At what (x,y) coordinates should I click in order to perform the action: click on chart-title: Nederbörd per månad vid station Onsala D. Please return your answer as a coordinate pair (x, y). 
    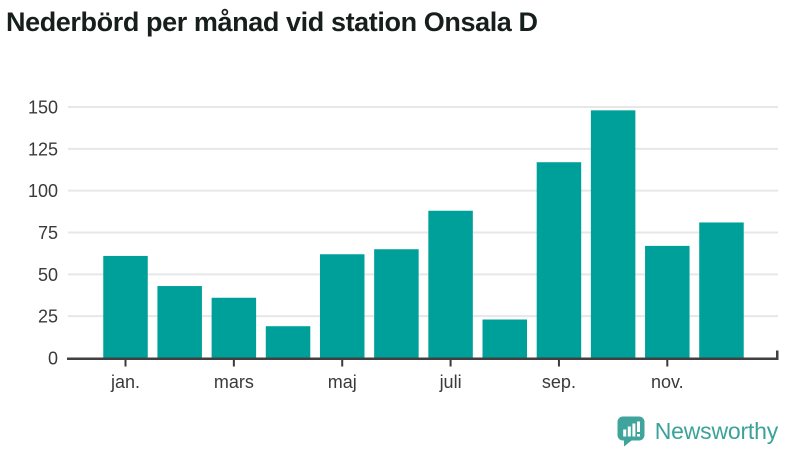
    Looking at the image, I should click on (272, 22).